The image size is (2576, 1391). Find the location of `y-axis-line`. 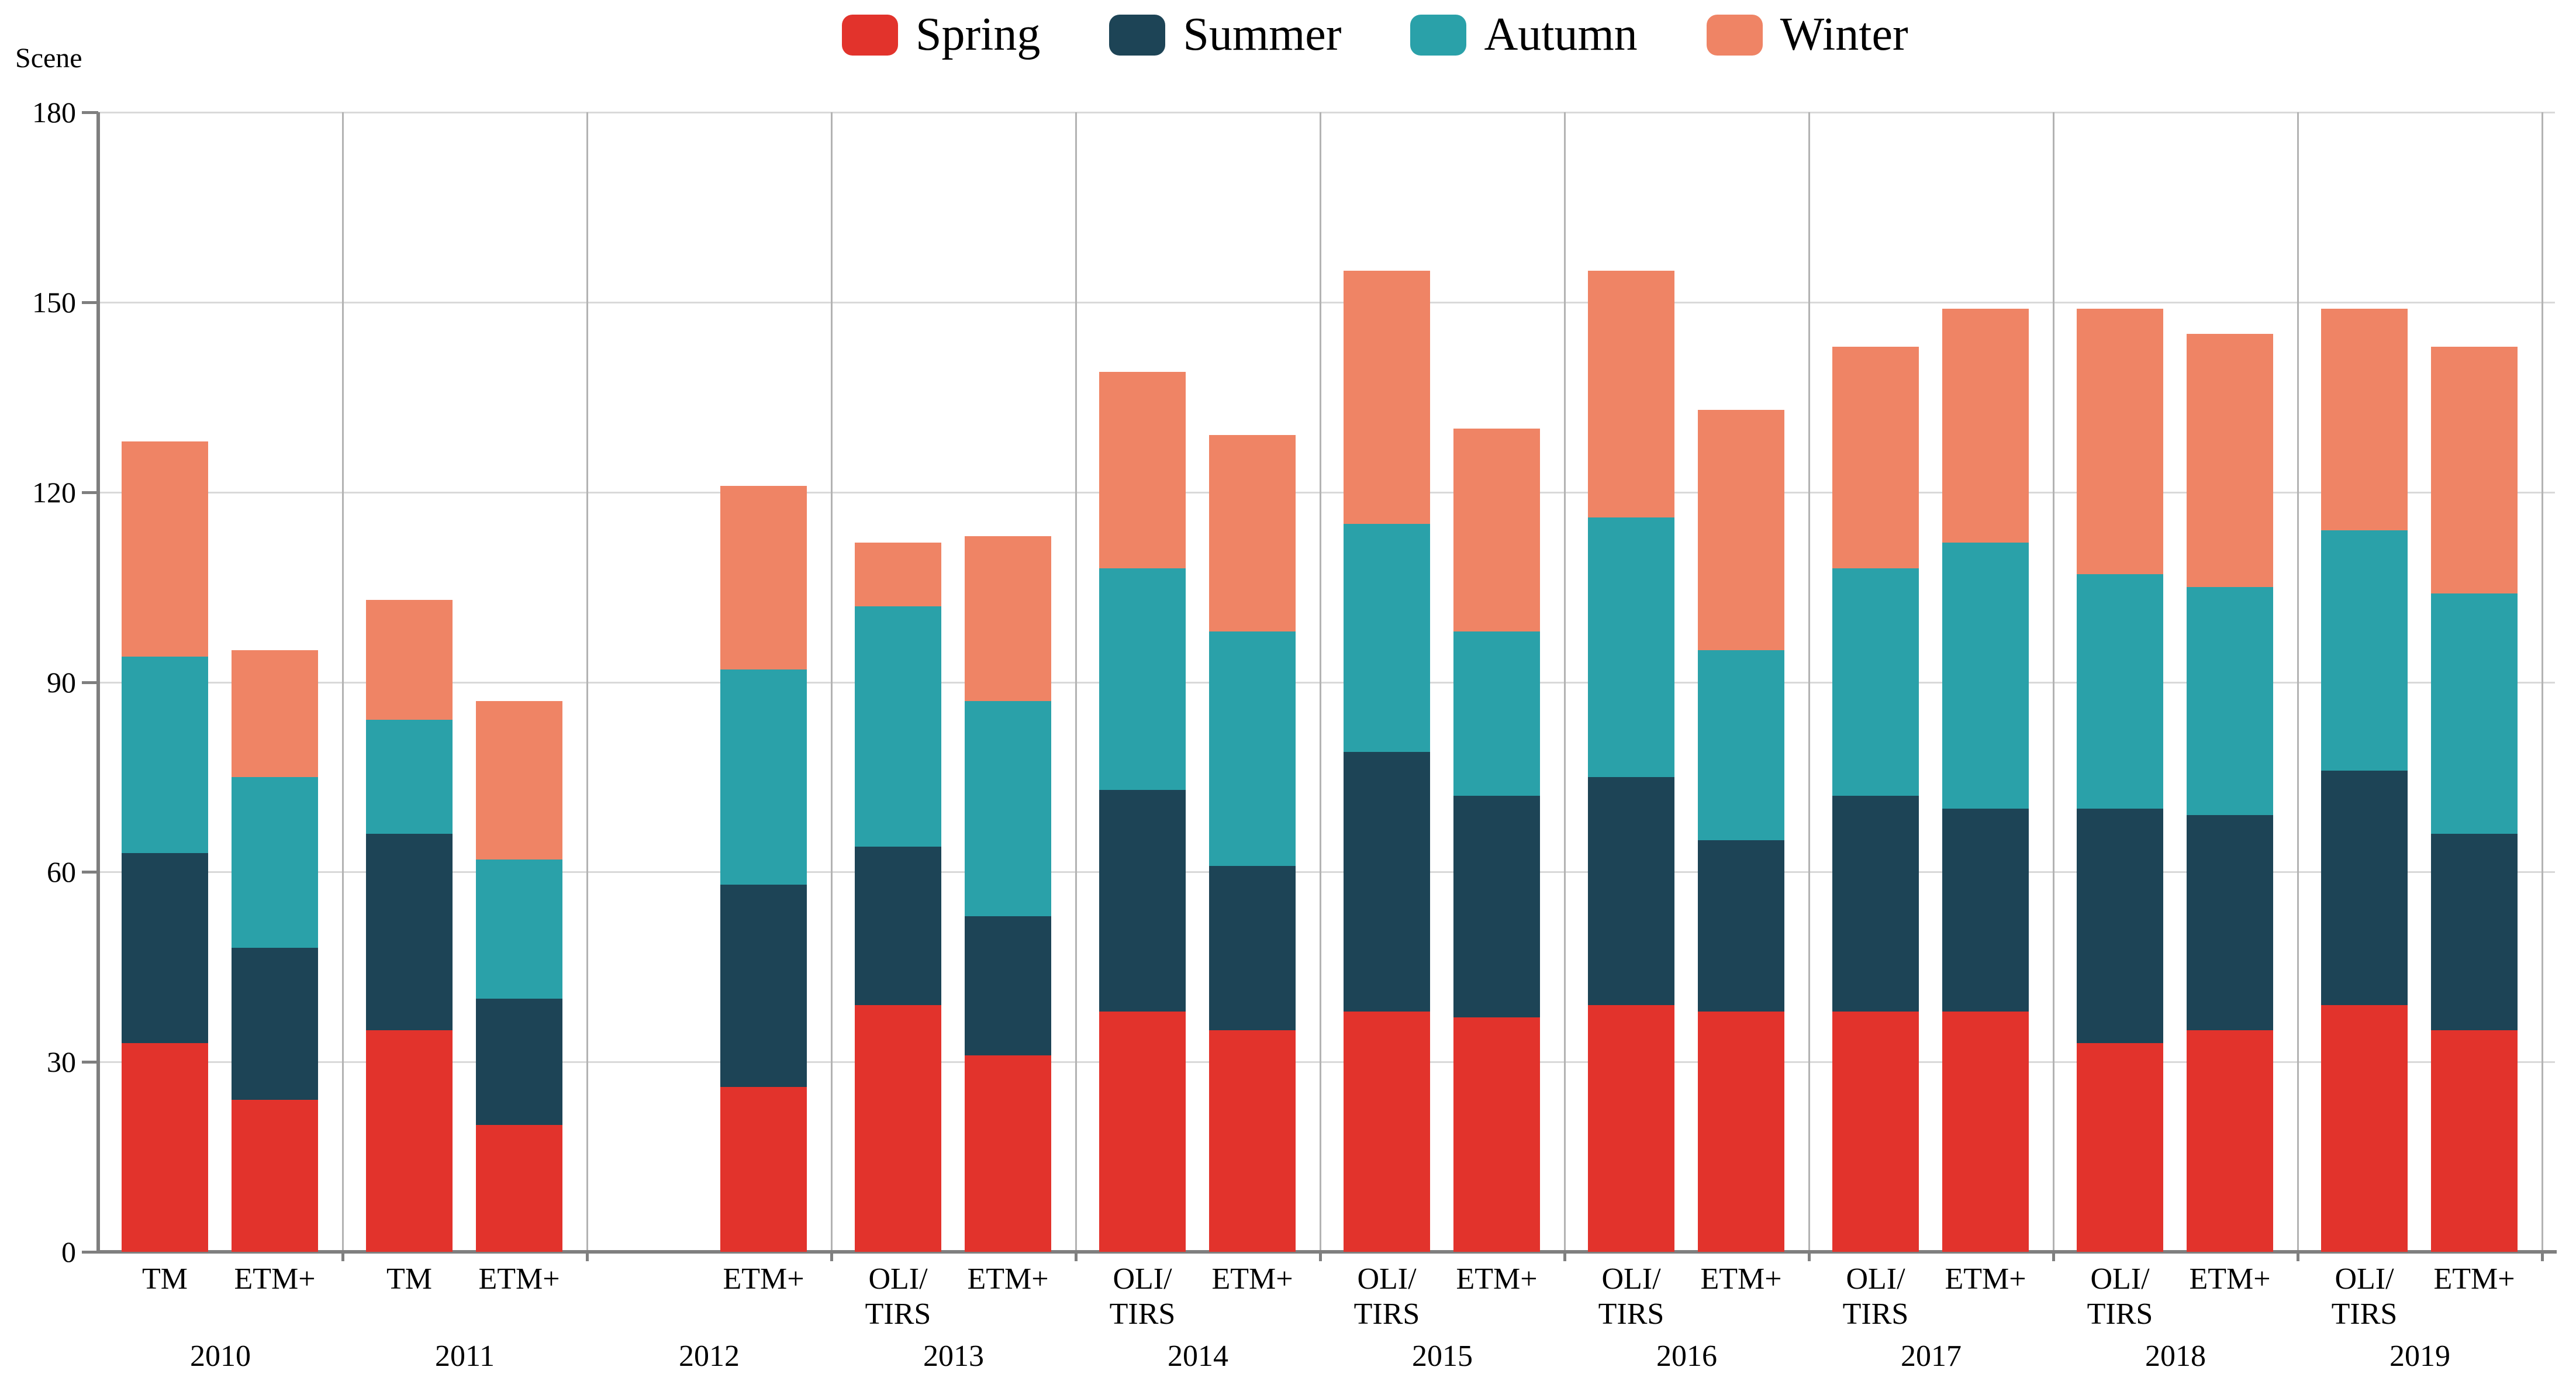

y-axis-line is located at coordinates (98, 683).